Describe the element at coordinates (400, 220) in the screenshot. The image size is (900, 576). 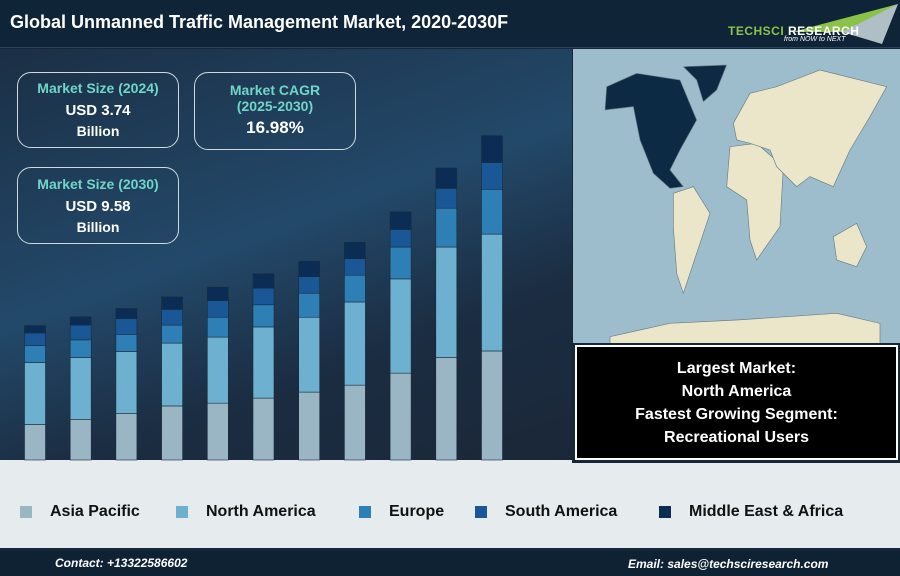
I see `bar-middle-east-africa-2028F` at that location.